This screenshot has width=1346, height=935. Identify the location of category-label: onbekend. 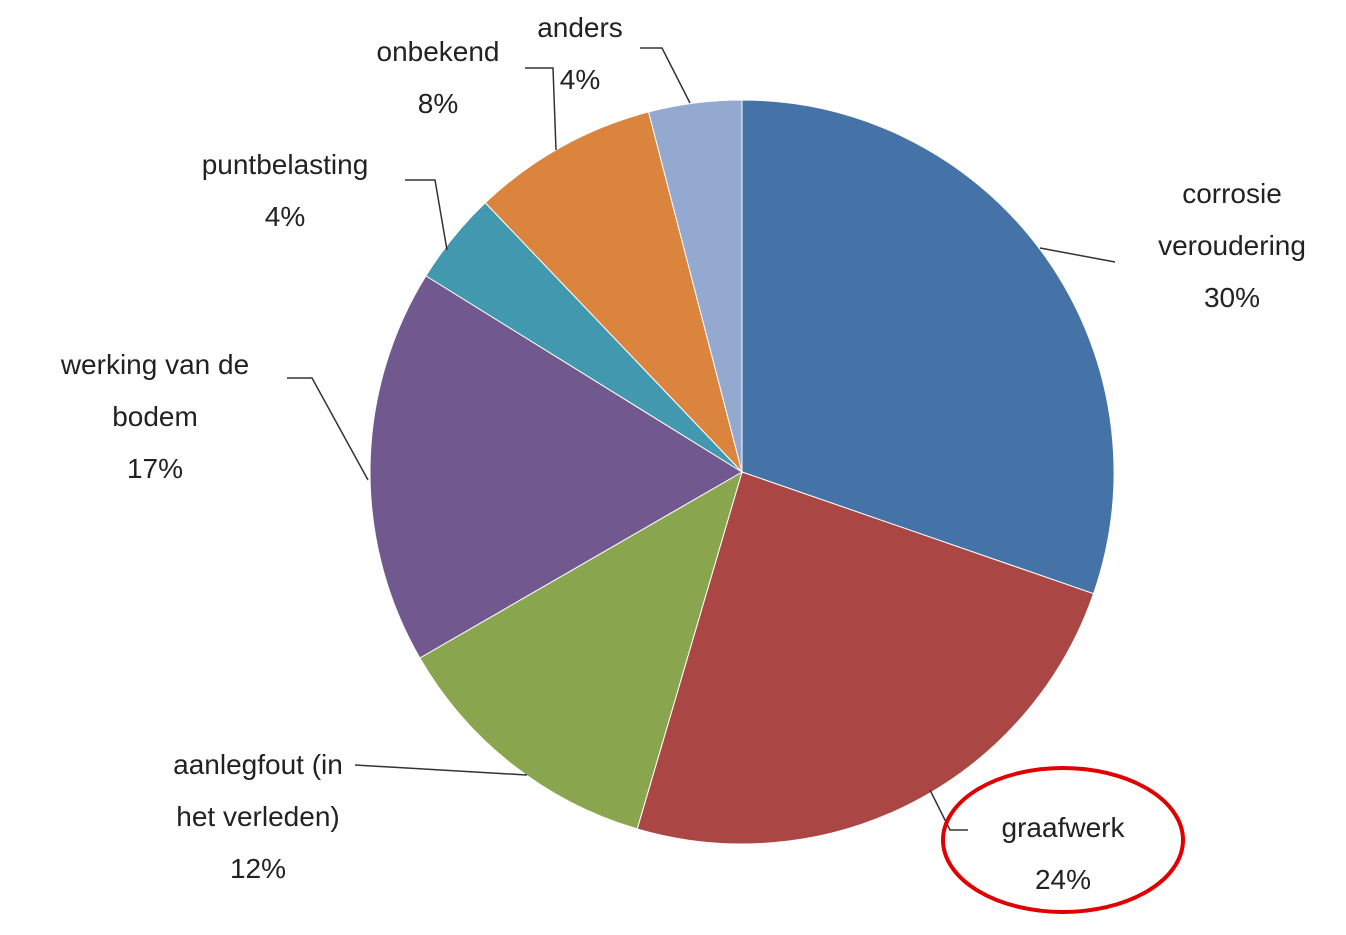
(438, 51).